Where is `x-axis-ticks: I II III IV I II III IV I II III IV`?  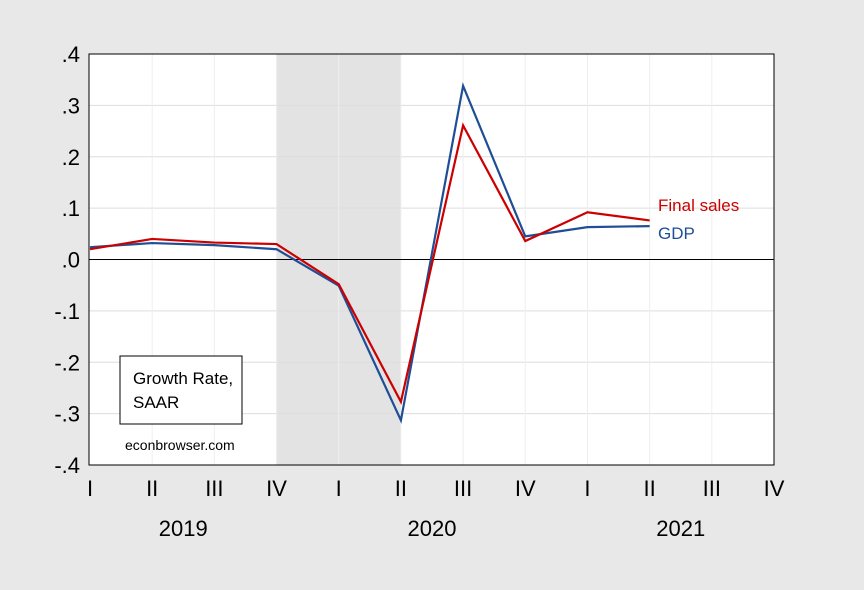
x-axis-ticks: I II III IV I II III IV I II III IV is located at coordinates (436, 488).